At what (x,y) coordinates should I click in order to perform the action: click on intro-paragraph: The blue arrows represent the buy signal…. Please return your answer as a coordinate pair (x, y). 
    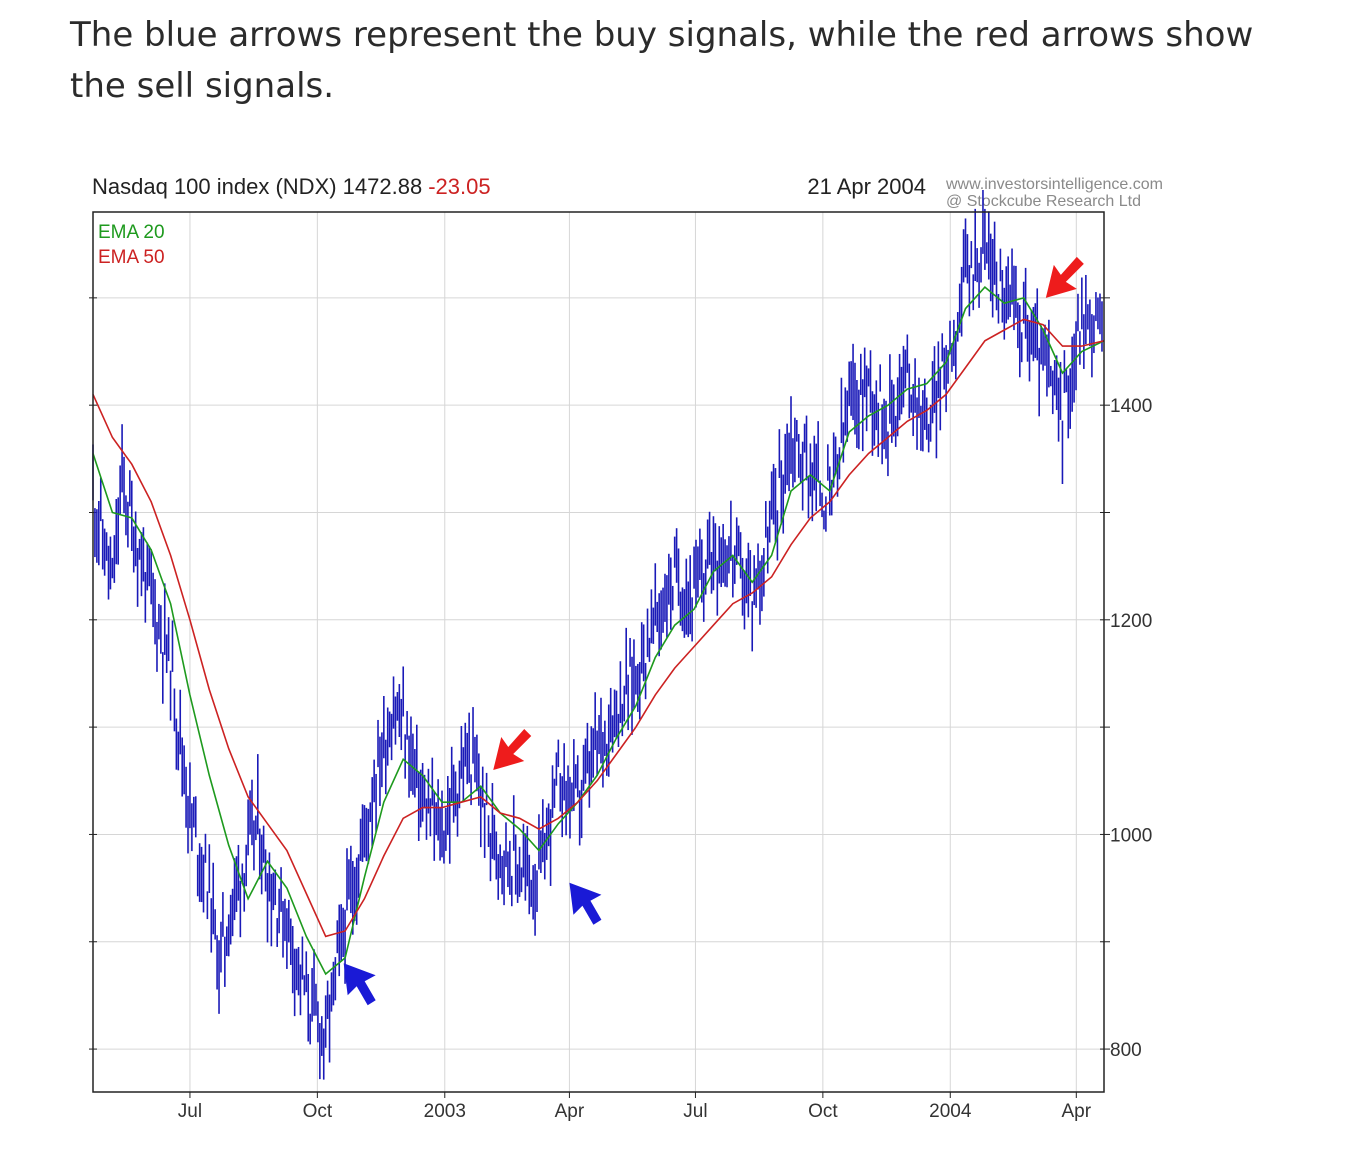
    Looking at the image, I should click on (662, 60).